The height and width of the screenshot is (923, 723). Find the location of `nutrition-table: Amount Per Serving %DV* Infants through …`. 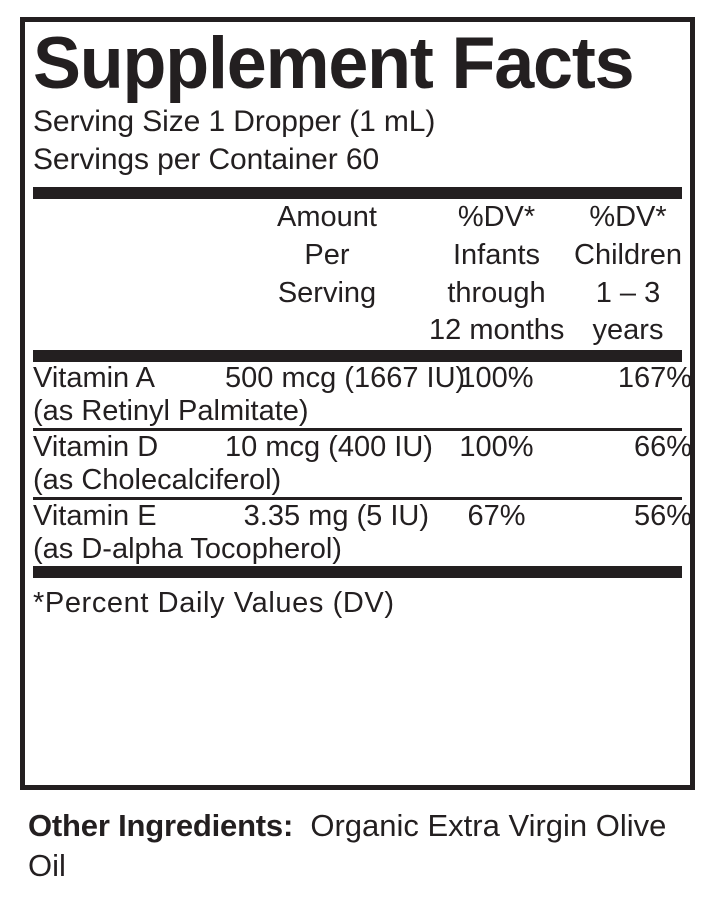

nutrition-table: Amount Per Serving %DV* Infants through … is located at coordinates (362, 274).